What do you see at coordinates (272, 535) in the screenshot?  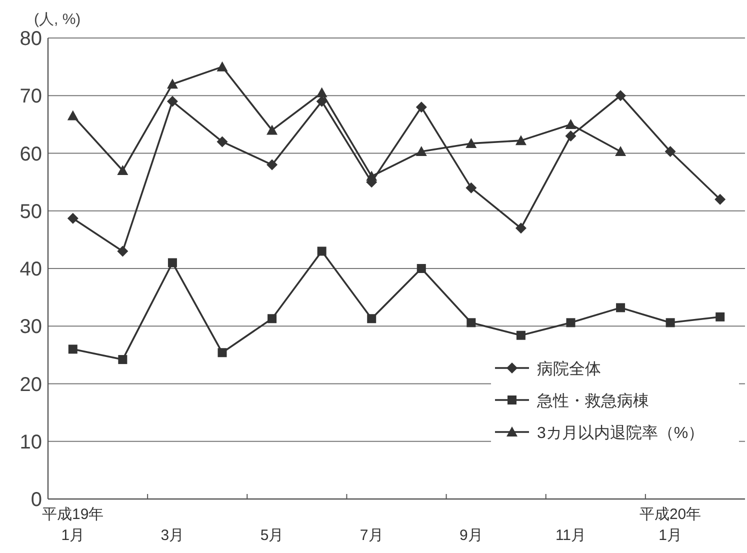 I see `x-tick-label: 5月` at bounding box center [272, 535].